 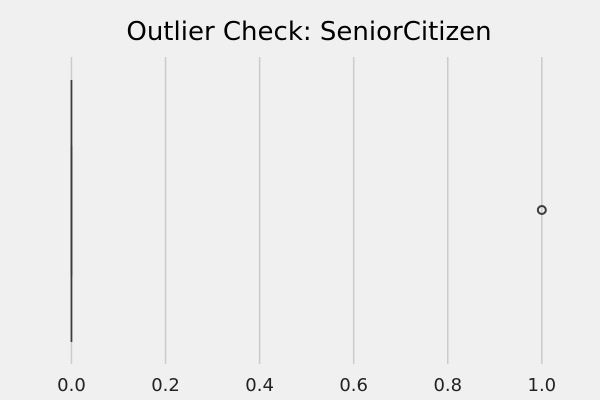 I want to click on x-tick-label: 0.2, so click(x=165, y=385).